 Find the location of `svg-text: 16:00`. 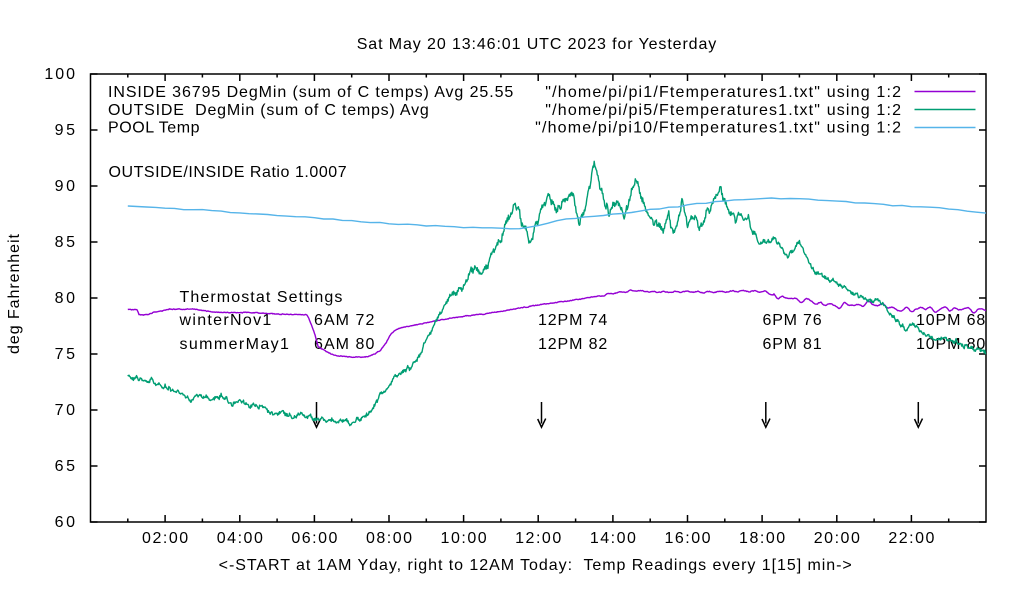

svg-text: 16:00 is located at coordinates (687, 538).